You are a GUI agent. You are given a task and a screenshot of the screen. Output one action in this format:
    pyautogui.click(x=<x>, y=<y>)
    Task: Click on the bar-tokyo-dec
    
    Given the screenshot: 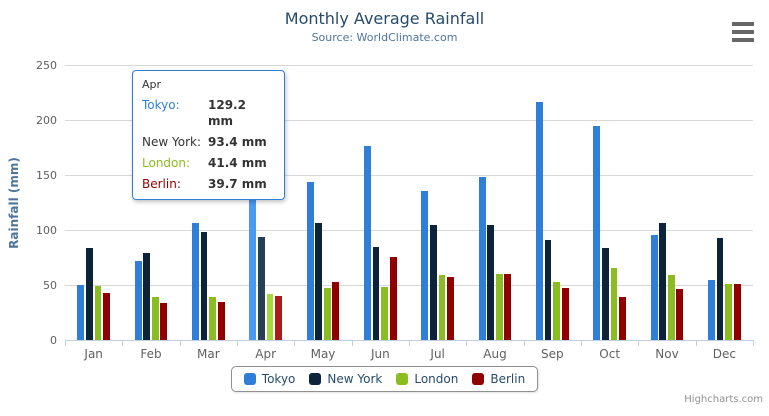 What is the action you would take?
    pyautogui.click(x=711, y=310)
    